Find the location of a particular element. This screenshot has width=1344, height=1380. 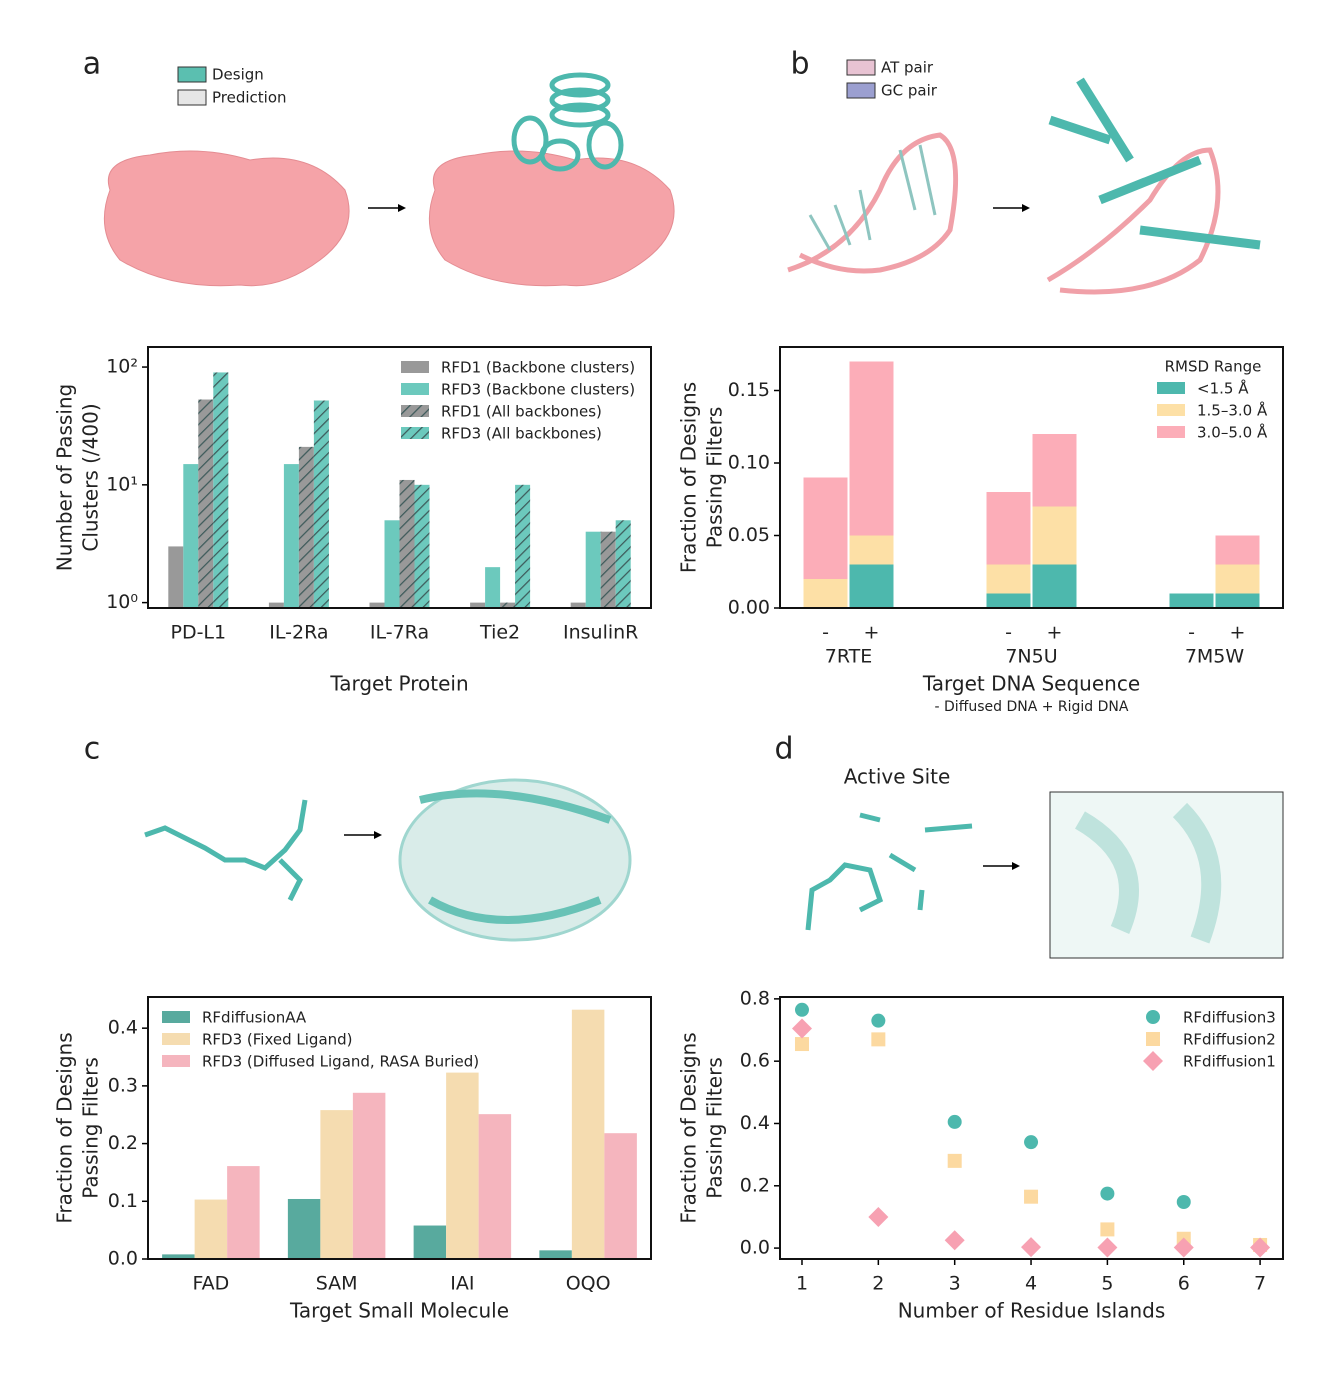

x-tick-label: 1 is located at coordinates (802, 1284).